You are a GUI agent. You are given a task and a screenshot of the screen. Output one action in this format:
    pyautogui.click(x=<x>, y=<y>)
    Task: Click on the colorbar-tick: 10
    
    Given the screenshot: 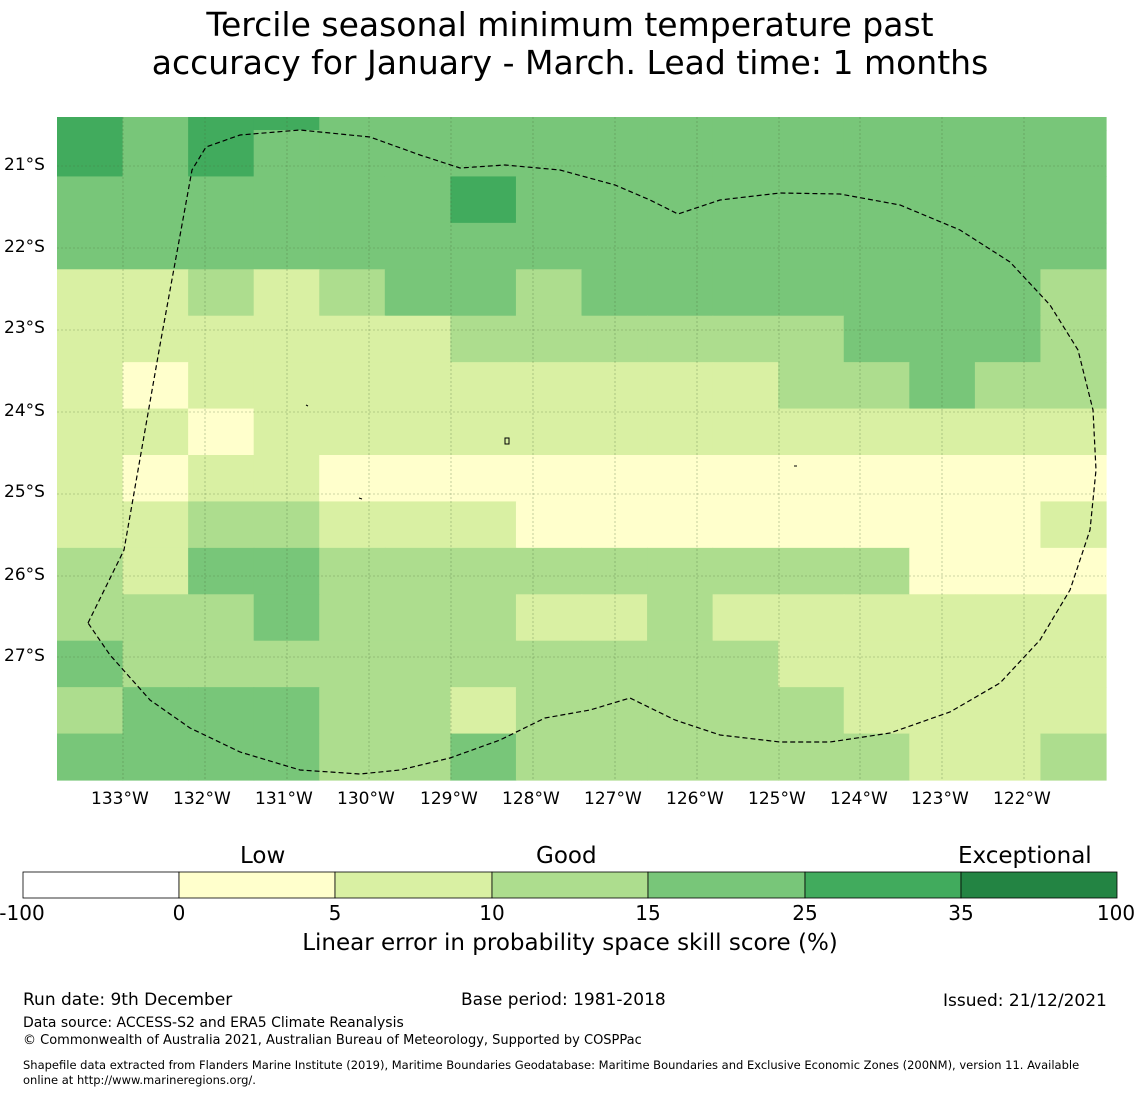 What is the action you would take?
    pyautogui.click(x=492, y=913)
    